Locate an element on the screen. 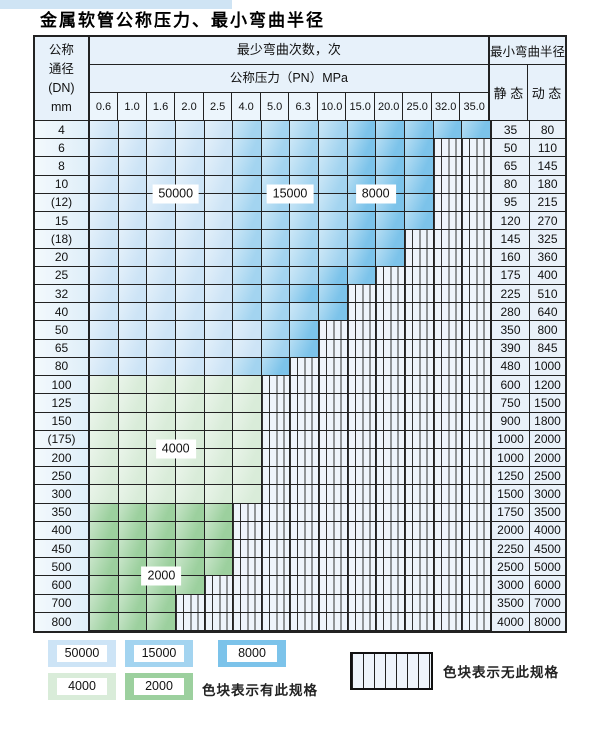 The height and width of the screenshot is (743, 600). dynamic-value: 325 is located at coordinates (547, 239).